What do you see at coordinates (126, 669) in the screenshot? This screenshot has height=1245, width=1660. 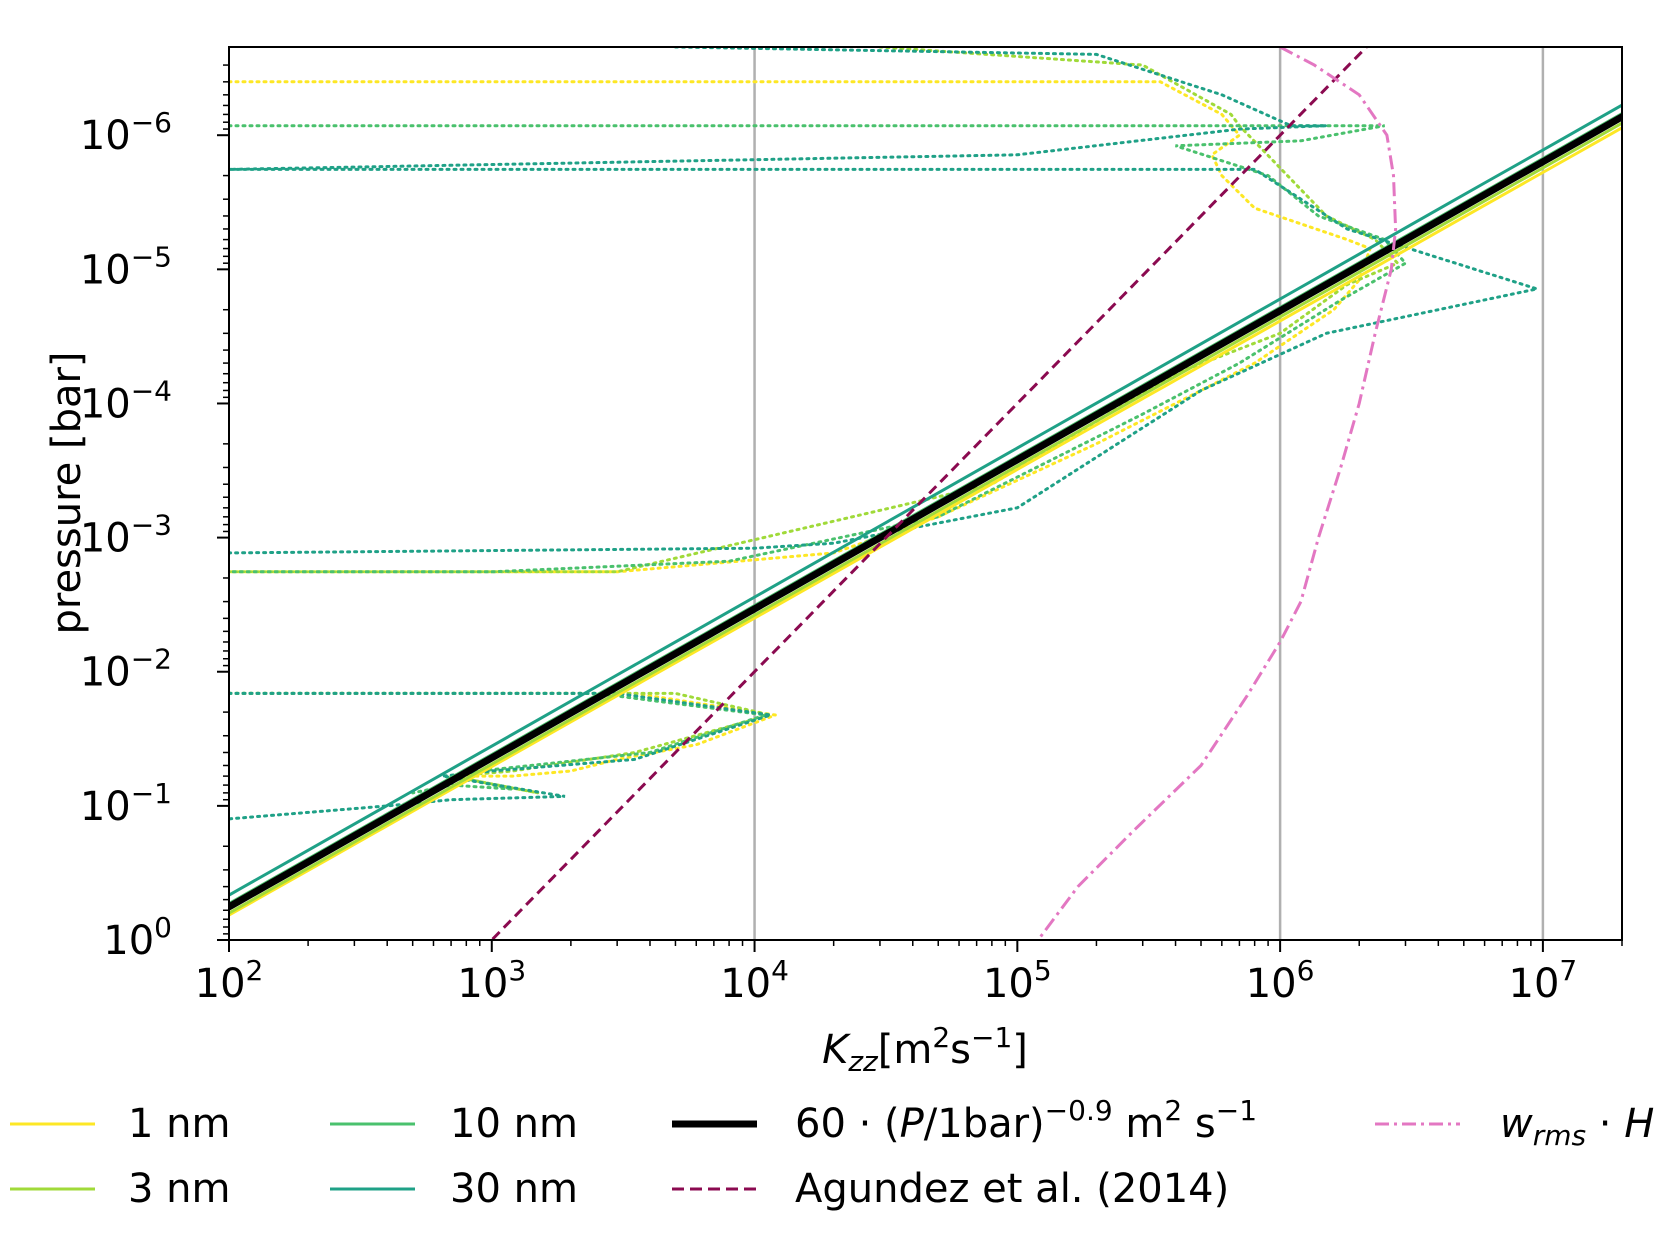 I see `y-tick-label: 10⁻²` at bounding box center [126, 669].